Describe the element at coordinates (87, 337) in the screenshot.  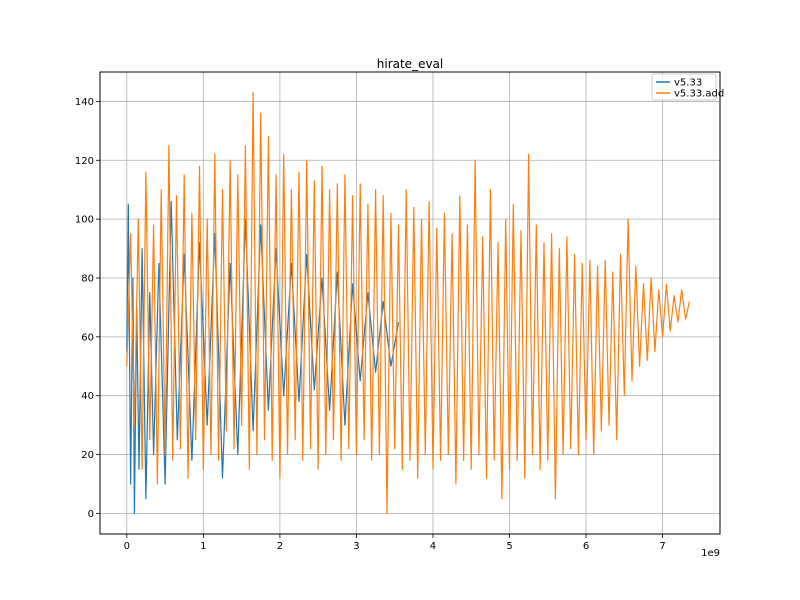
I see `y-tick-label: 60` at that location.